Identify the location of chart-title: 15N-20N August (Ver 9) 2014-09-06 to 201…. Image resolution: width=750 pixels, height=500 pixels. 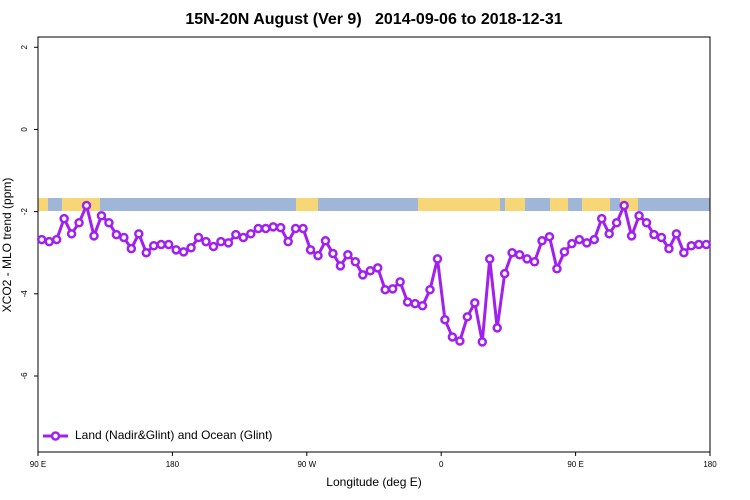
(373, 19).